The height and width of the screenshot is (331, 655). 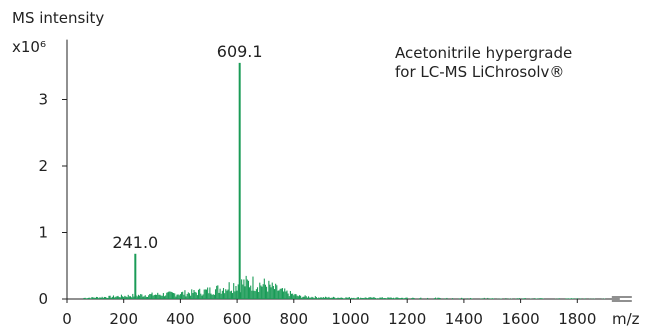 I want to click on x-tick-label: 1400, so click(x=464, y=319).